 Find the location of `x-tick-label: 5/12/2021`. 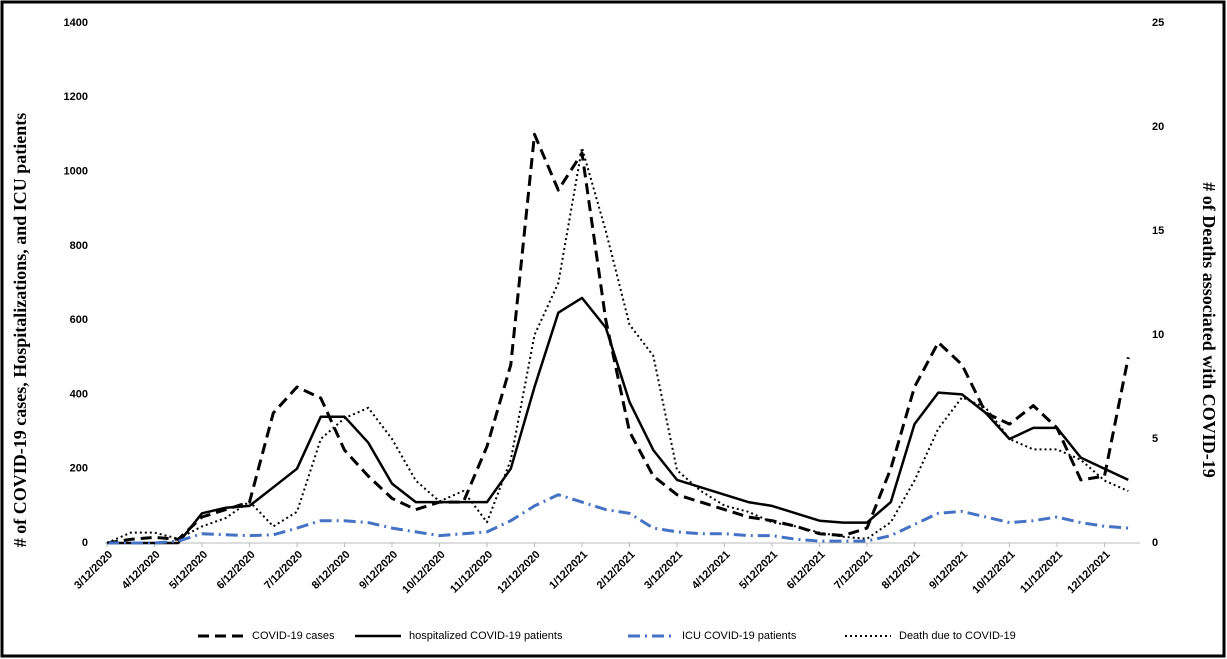

x-tick-label: 5/12/2021 is located at coordinates (758, 570).